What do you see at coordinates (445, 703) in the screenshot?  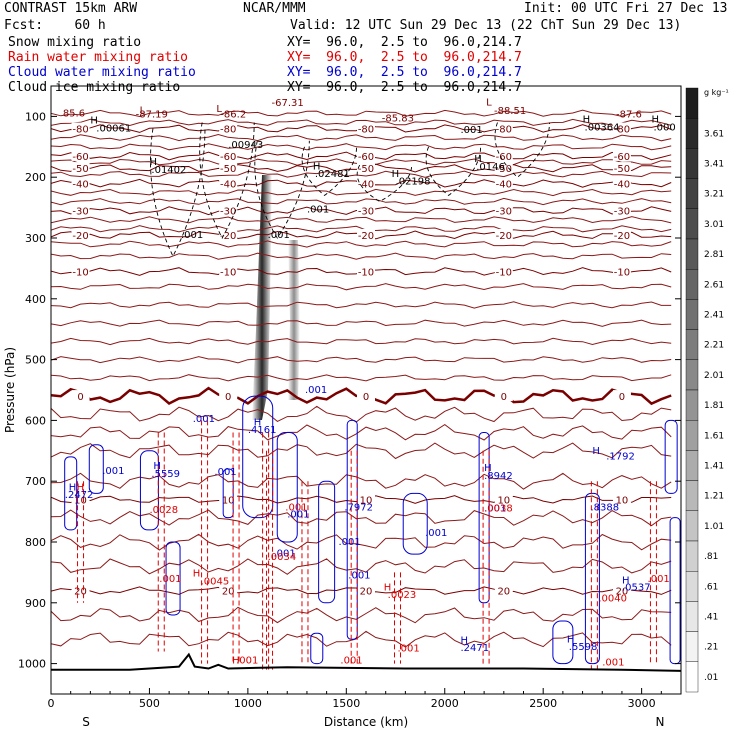 I see `x-tick-label: 2000` at bounding box center [445, 703].